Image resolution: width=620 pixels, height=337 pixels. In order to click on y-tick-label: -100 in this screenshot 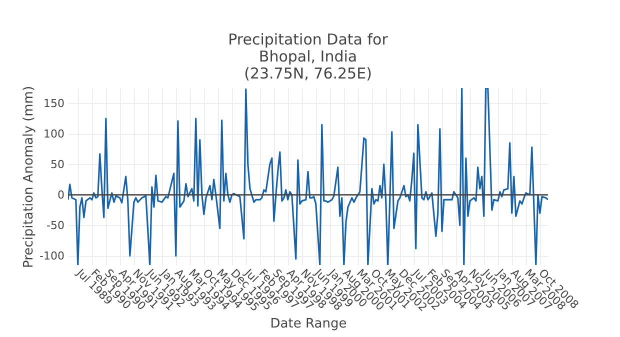, I will do `click(52, 255)`.